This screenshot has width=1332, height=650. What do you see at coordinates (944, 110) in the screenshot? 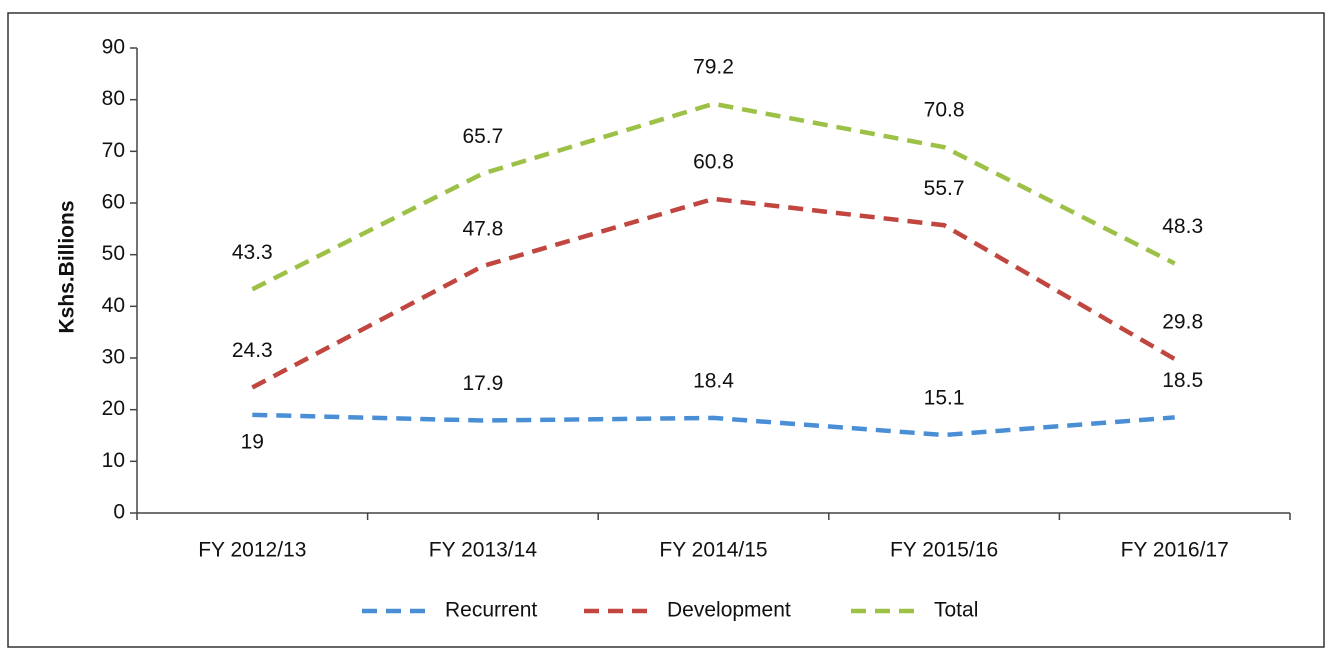
I see `data-label: 70.8` at bounding box center [944, 110].